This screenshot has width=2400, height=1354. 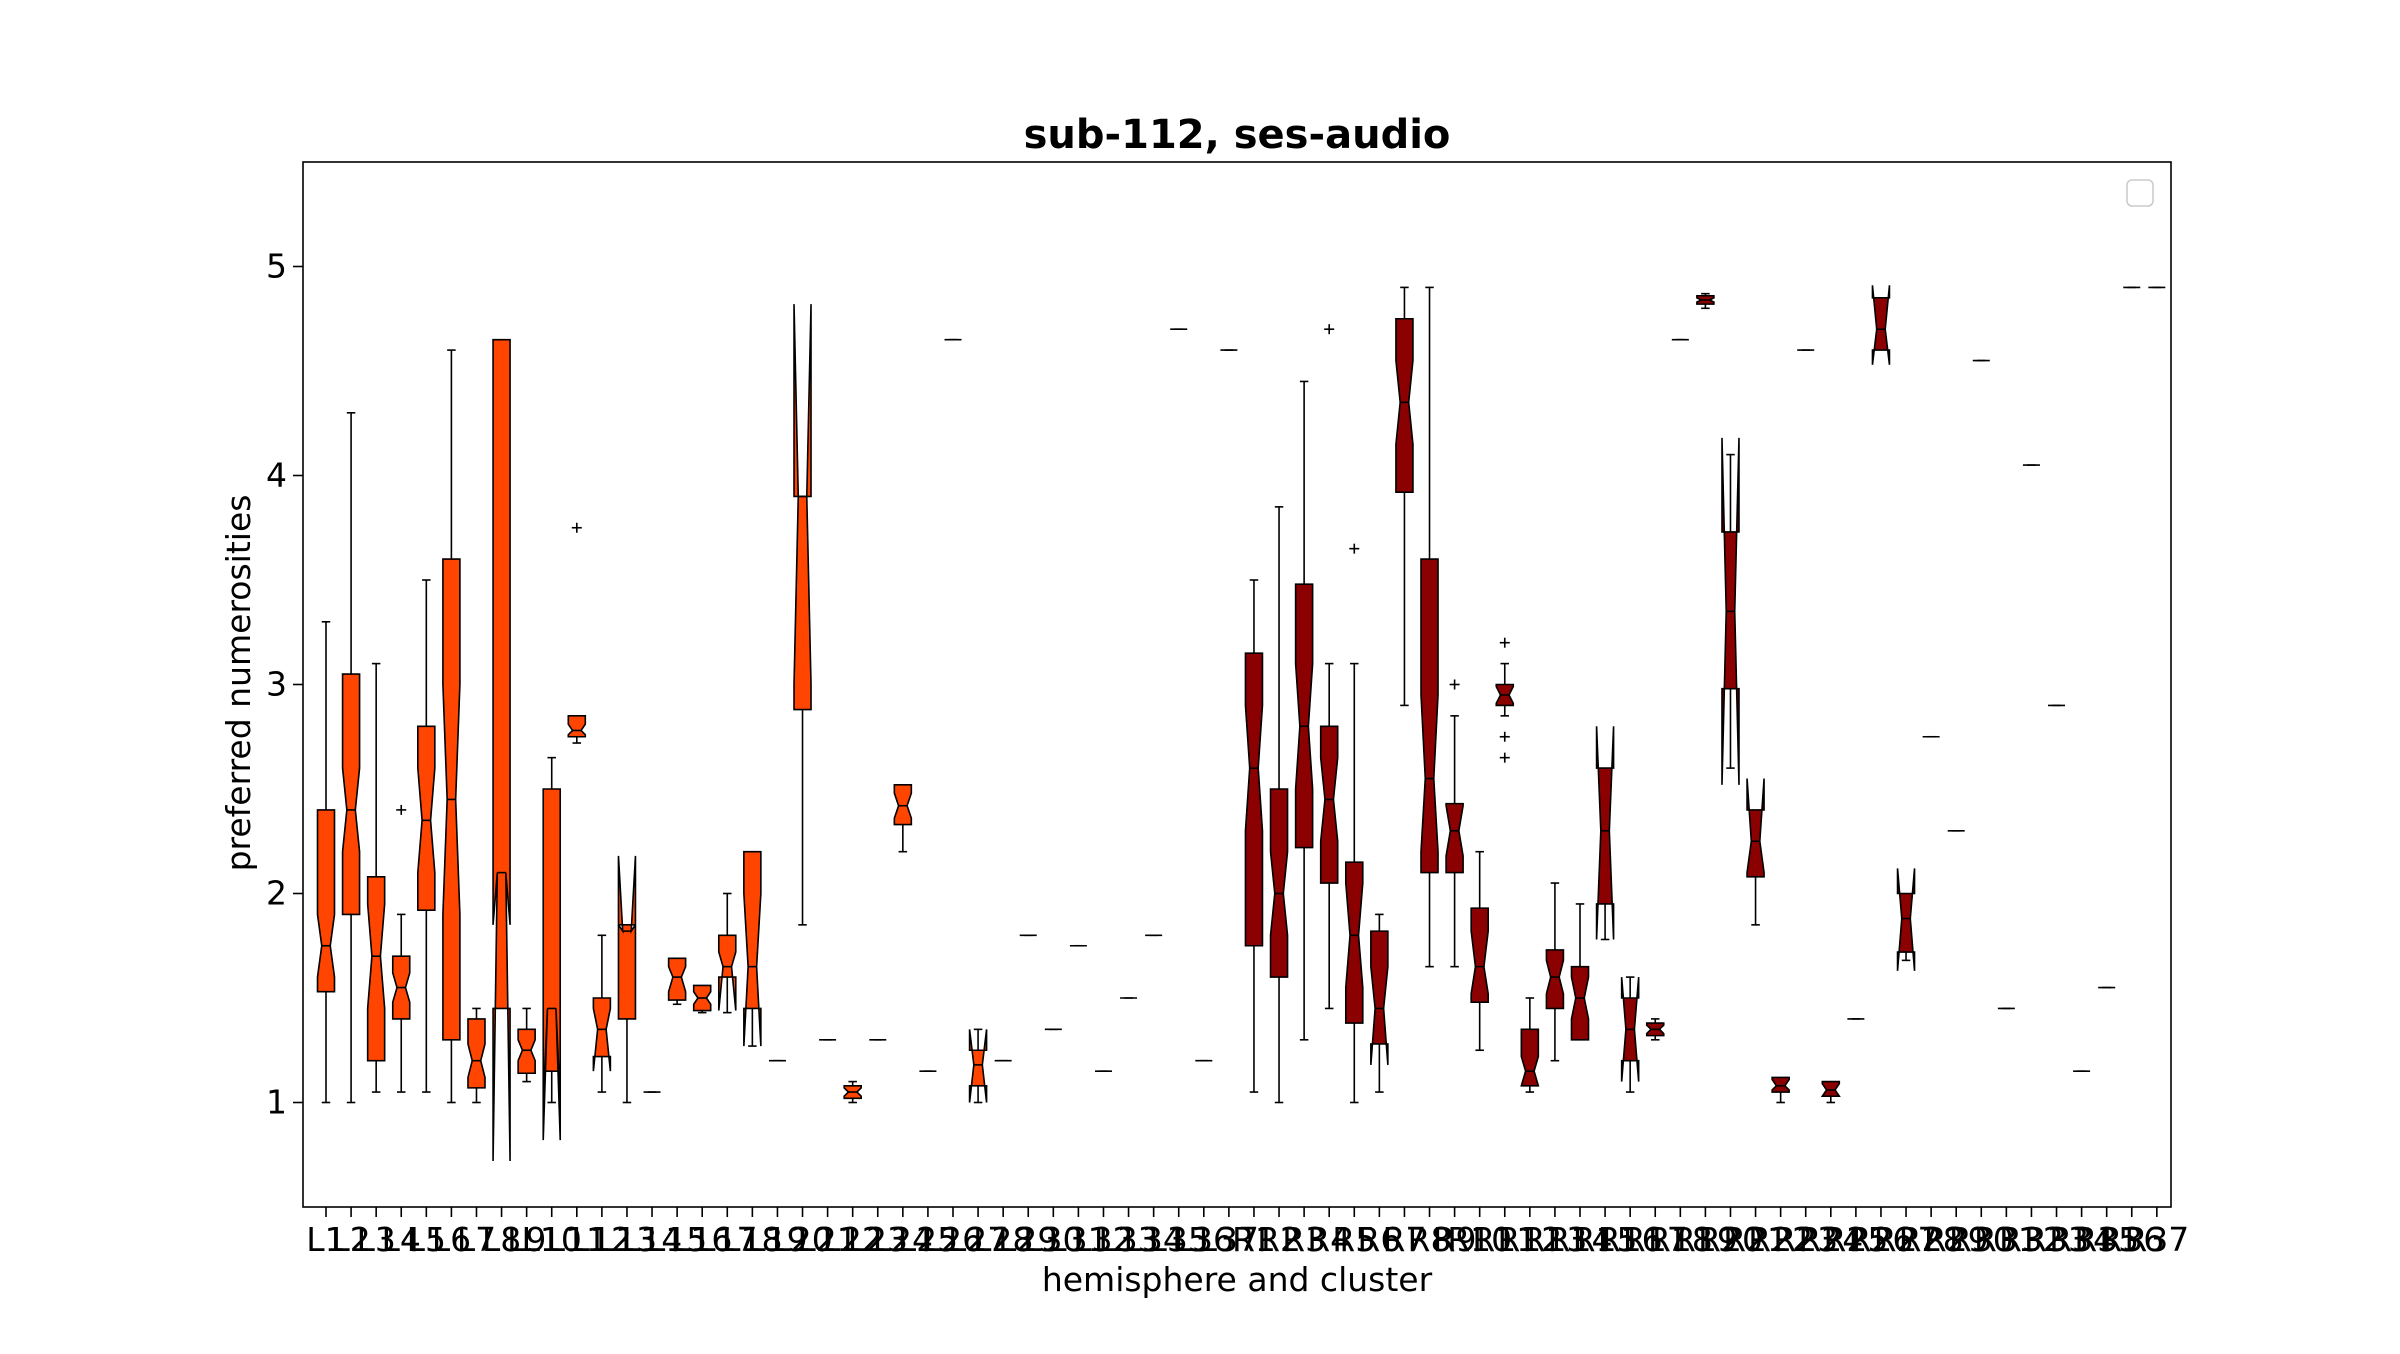 What do you see at coordinates (777, 1239) in the screenshot?
I see `x-tick-label: L19` at bounding box center [777, 1239].